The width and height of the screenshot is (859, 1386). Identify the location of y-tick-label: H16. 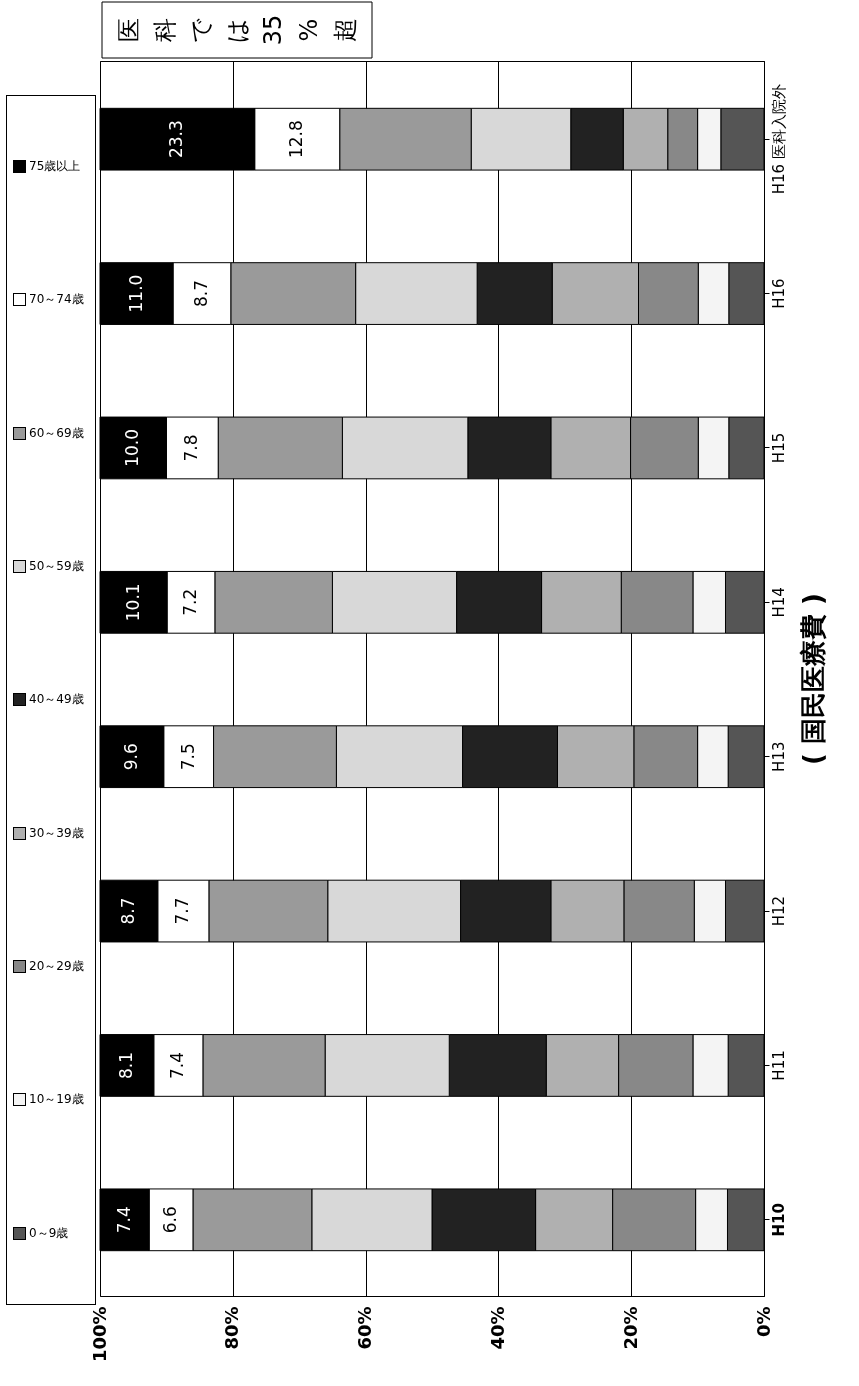
(778, 293).